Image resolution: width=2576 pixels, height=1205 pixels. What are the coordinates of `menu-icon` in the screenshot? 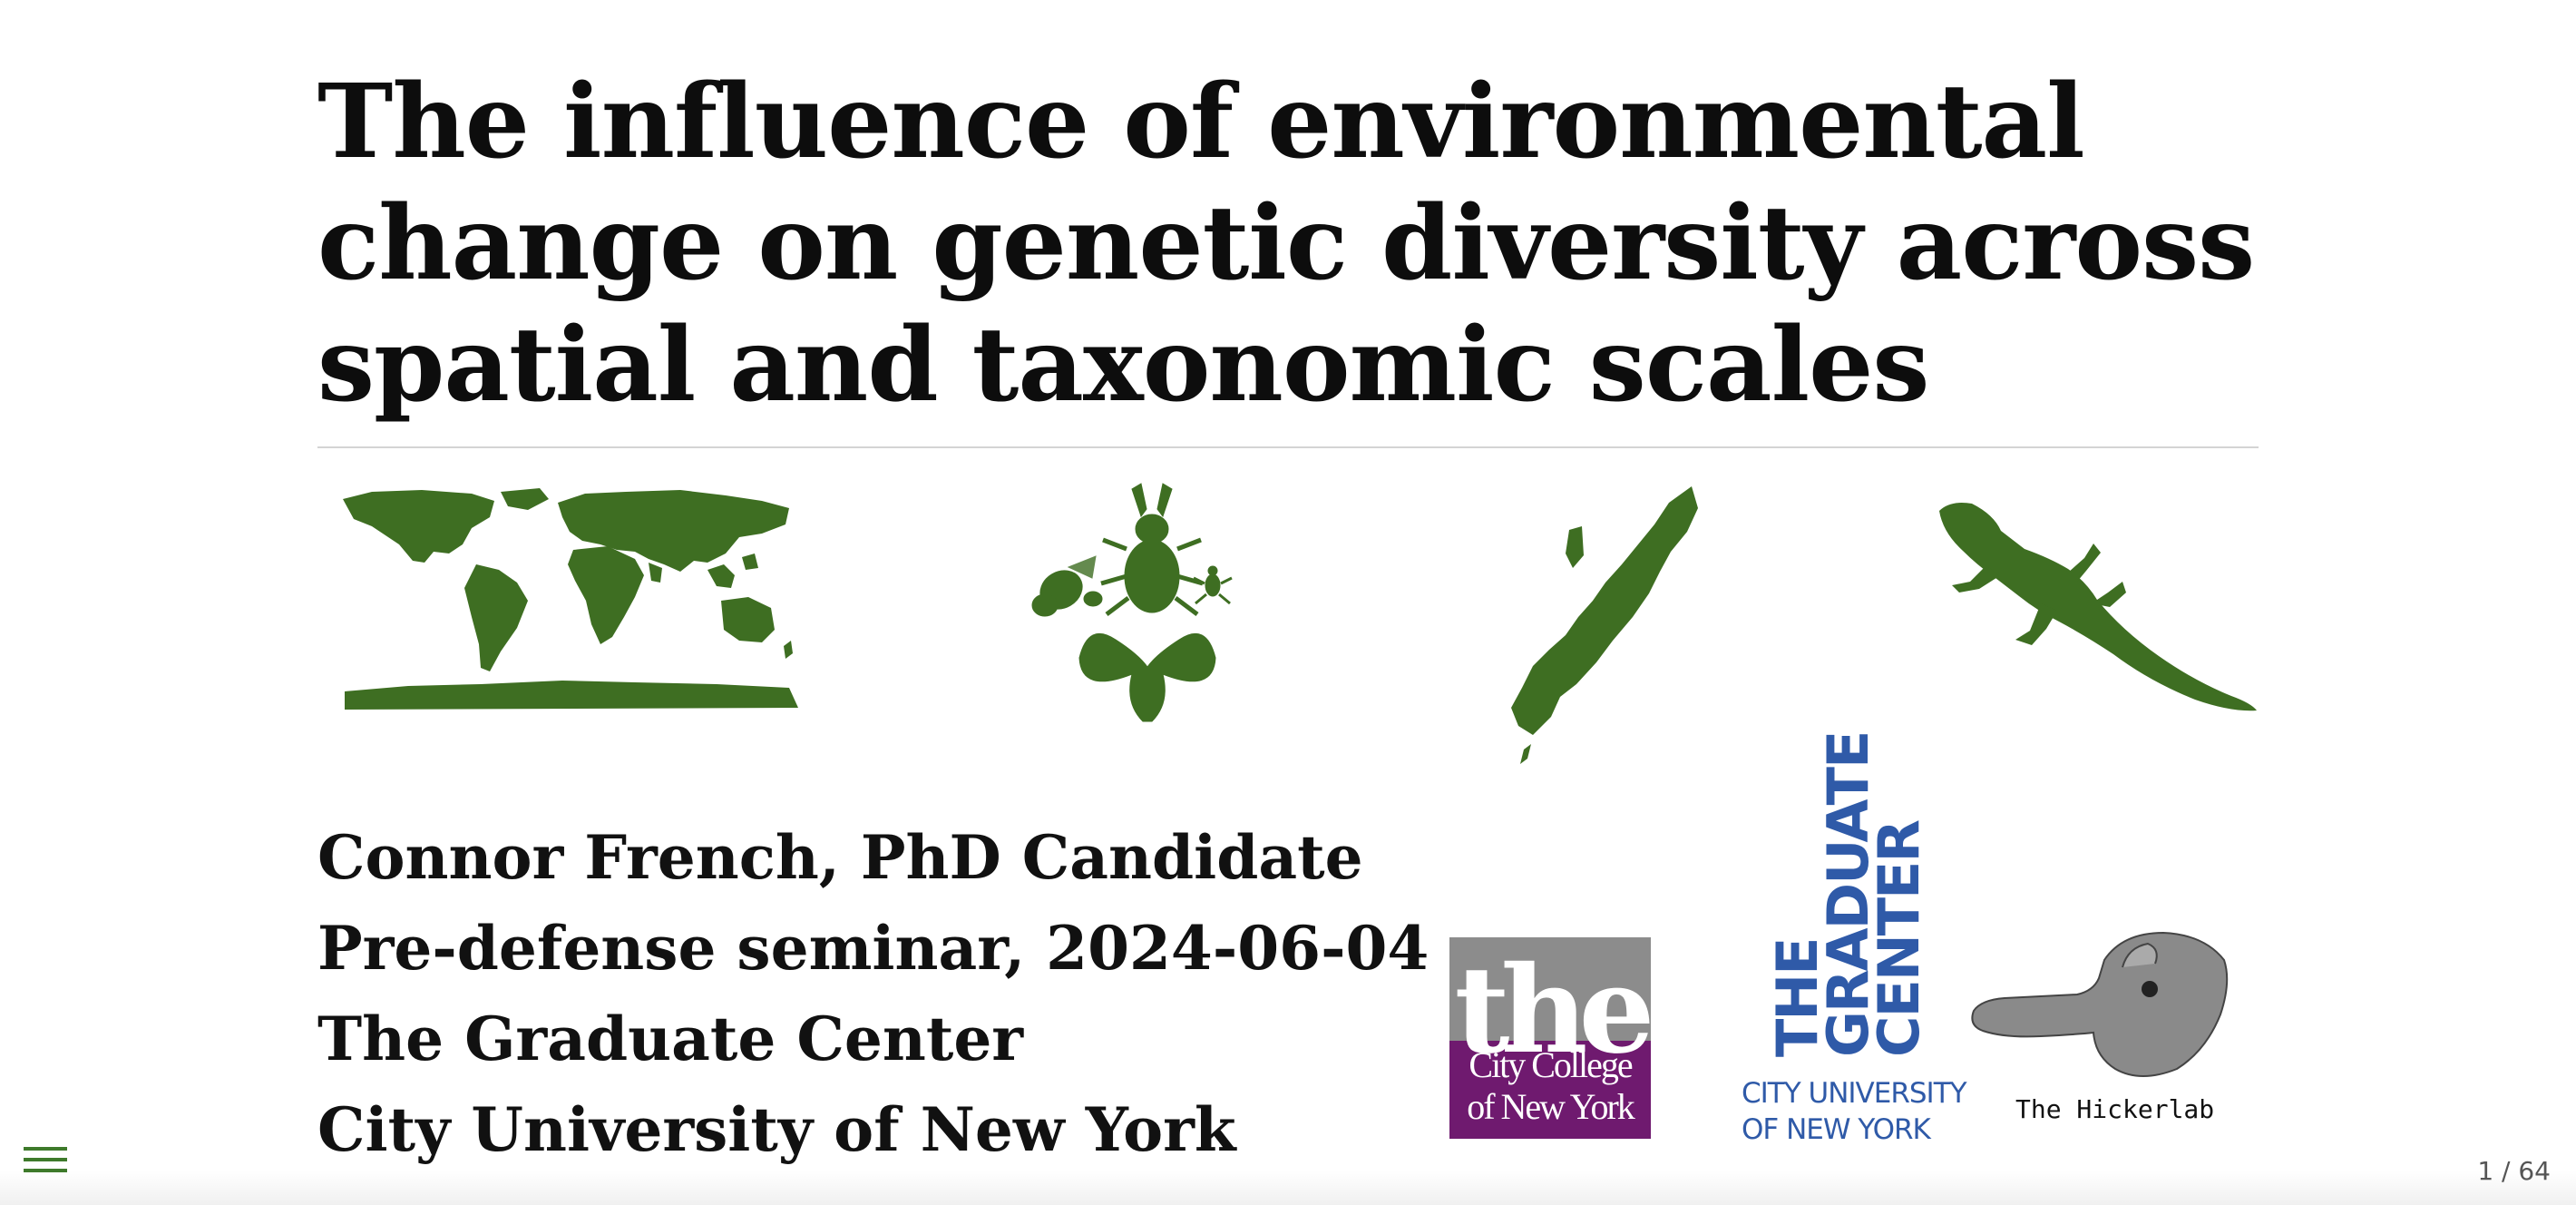 It's located at (45, 1159).